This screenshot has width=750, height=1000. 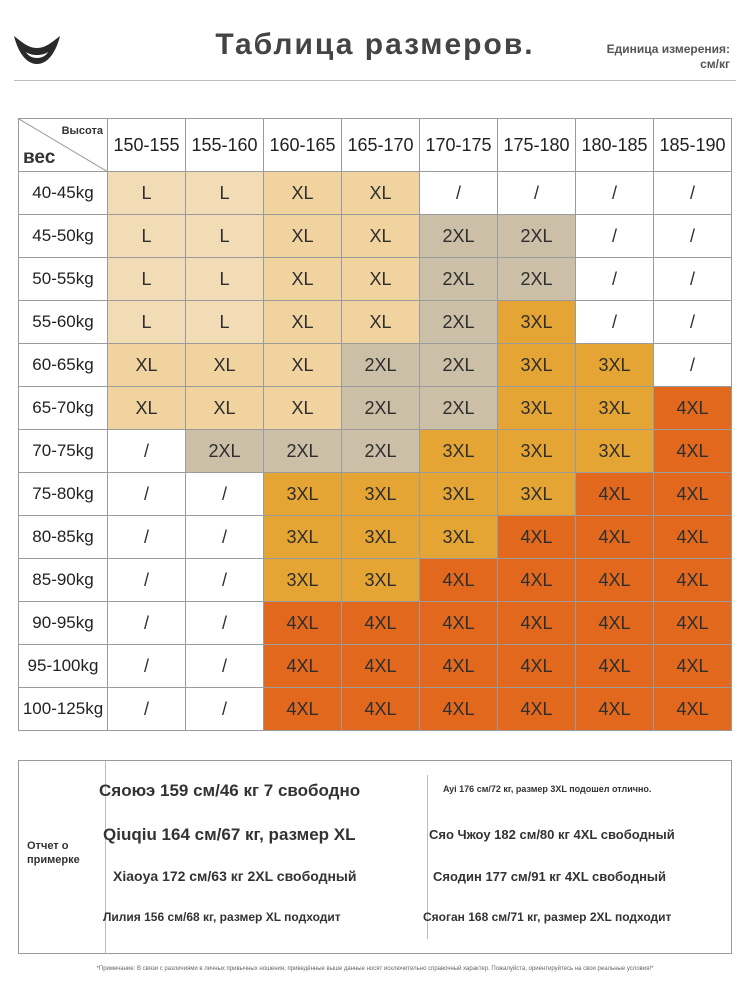 What do you see at coordinates (375, 322) in the screenshot?
I see `size-row: 55-60kg L L XL XL 2XL 3XL / /` at bounding box center [375, 322].